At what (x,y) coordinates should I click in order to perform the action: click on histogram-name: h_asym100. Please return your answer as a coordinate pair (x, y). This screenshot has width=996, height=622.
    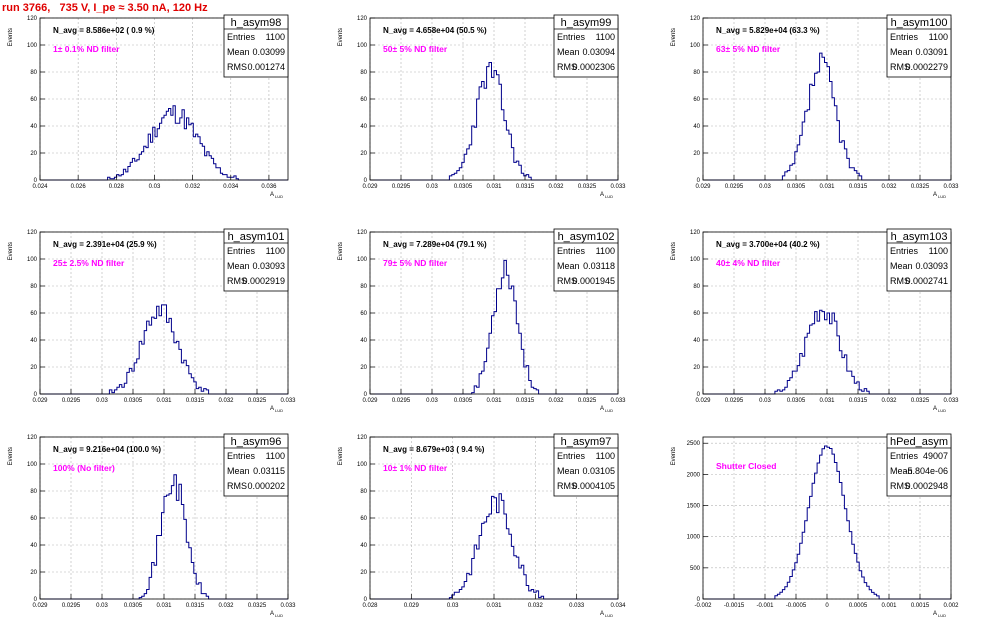
    Looking at the image, I should click on (919, 23).